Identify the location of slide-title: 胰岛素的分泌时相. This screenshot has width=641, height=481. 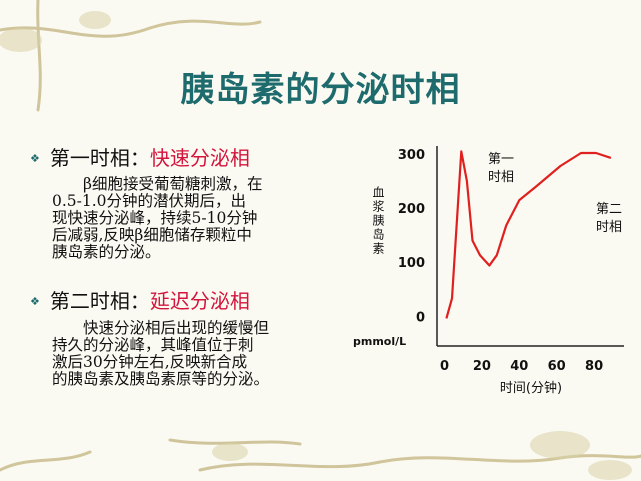
(320, 90).